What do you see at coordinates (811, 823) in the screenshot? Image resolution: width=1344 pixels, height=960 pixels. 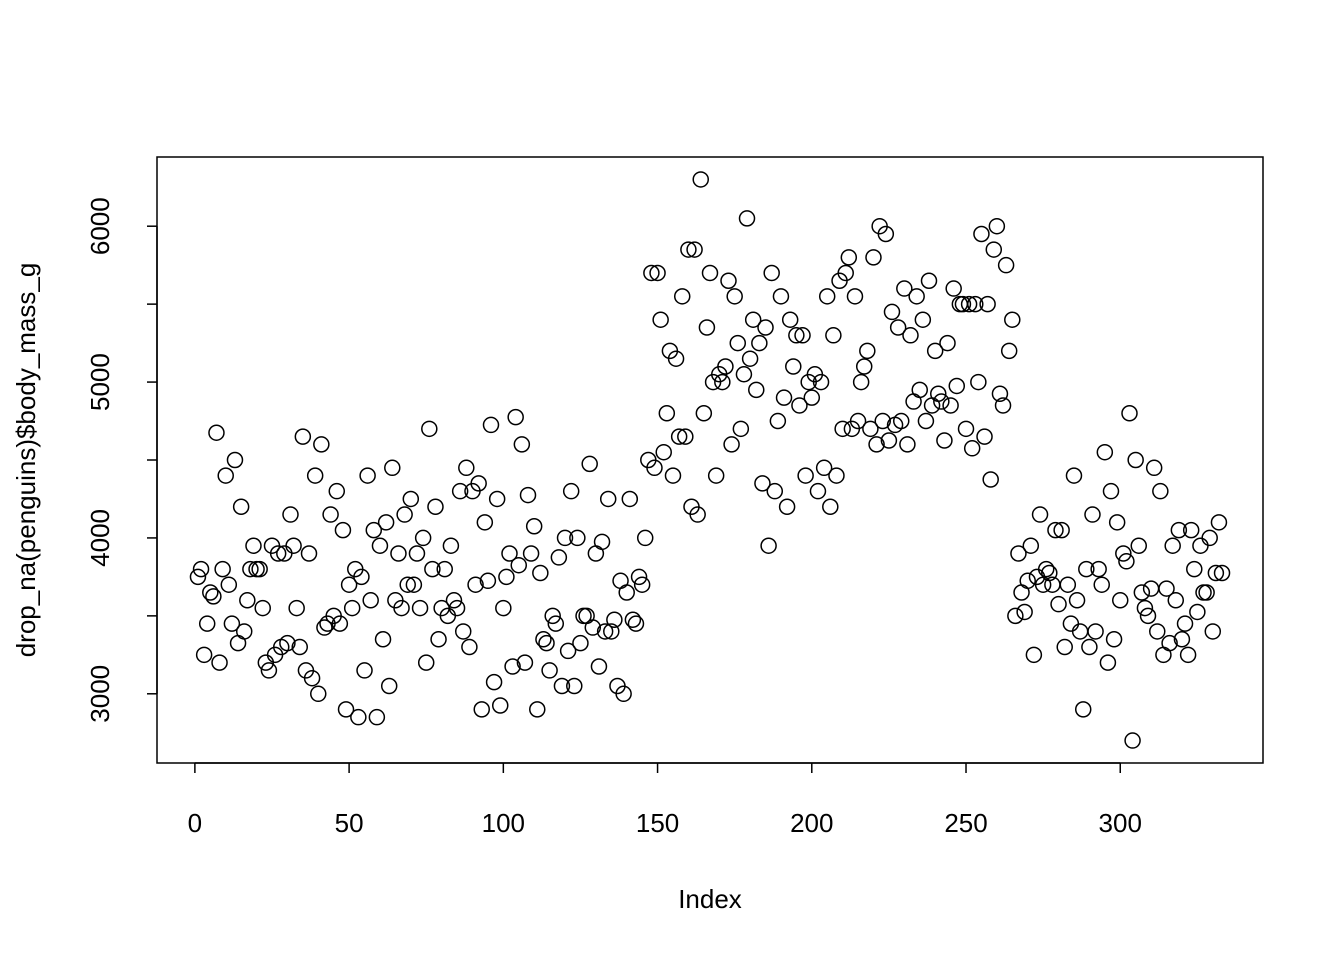 I see `x-tick-label: 200` at bounding box center [811, 823].